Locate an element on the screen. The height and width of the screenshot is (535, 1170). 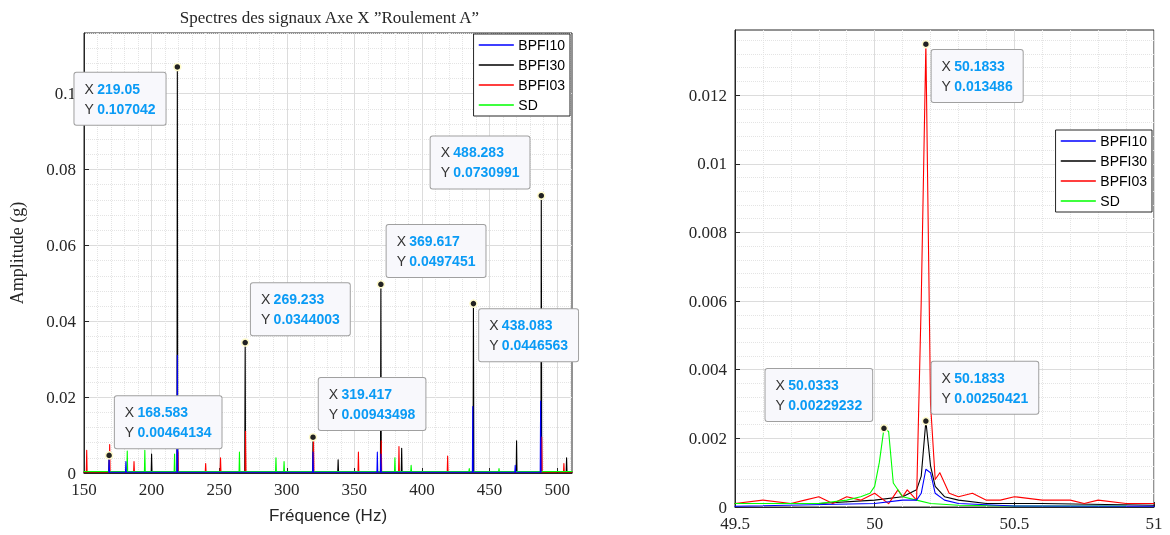
x-tick-label: 150 is located at coordinates (84, 489).